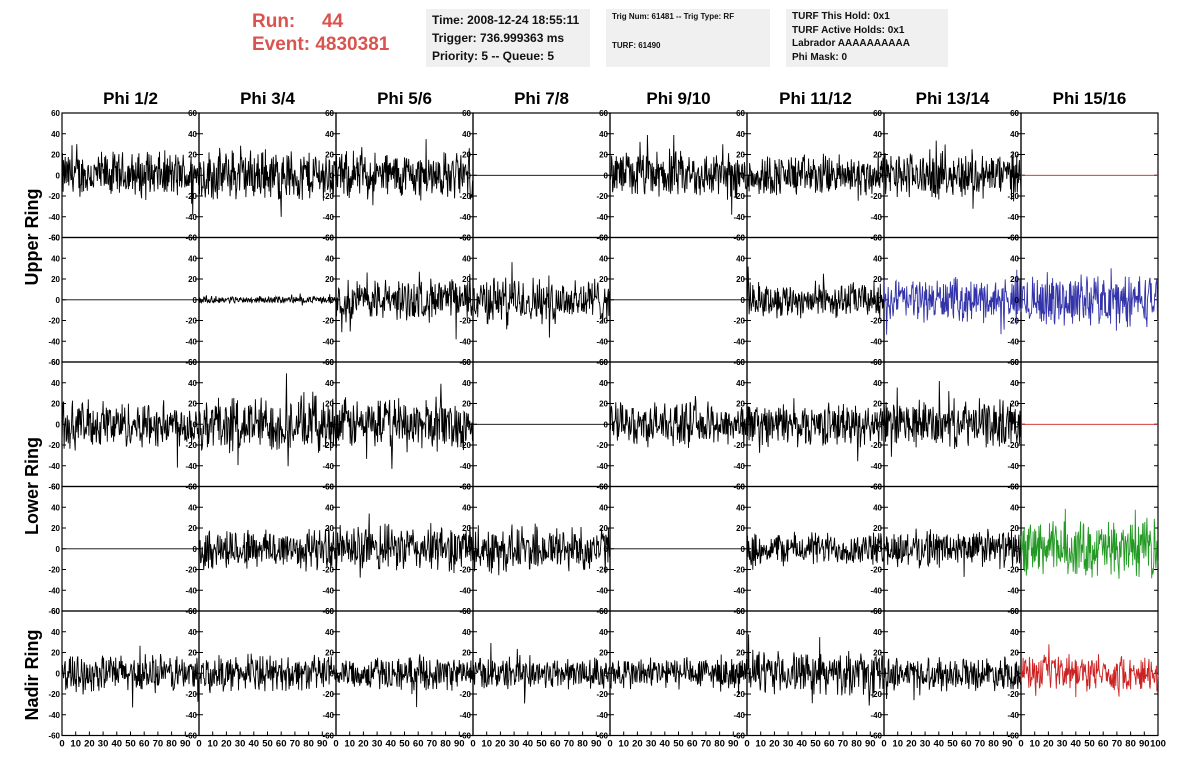 This screenshot has width=1196, height=772. What do you see at coordinates (432, 744) in the screenshot?
I see `x-tick-label: 70` at bounding box center [432, 744].